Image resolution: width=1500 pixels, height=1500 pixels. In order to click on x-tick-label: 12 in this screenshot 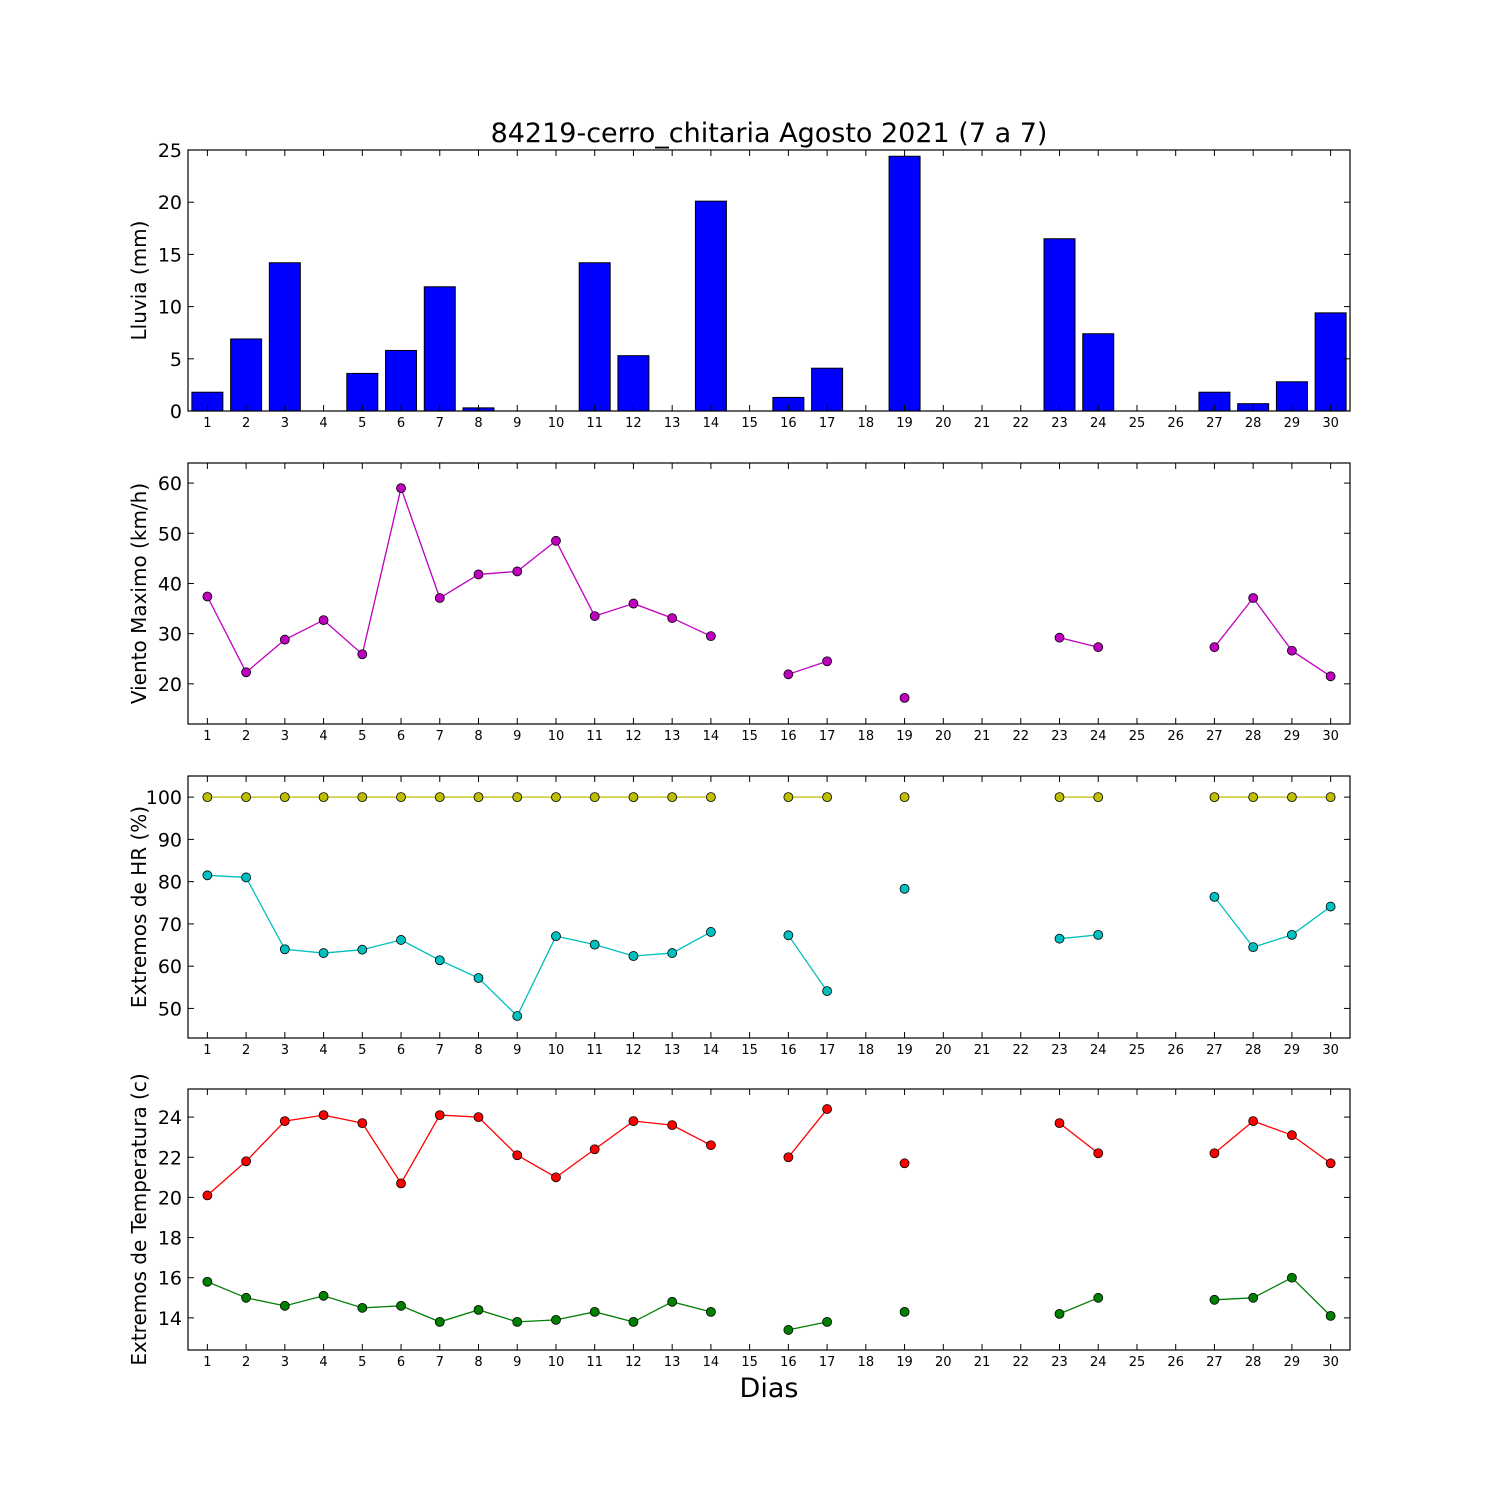, I will do `click(633, 423)`.